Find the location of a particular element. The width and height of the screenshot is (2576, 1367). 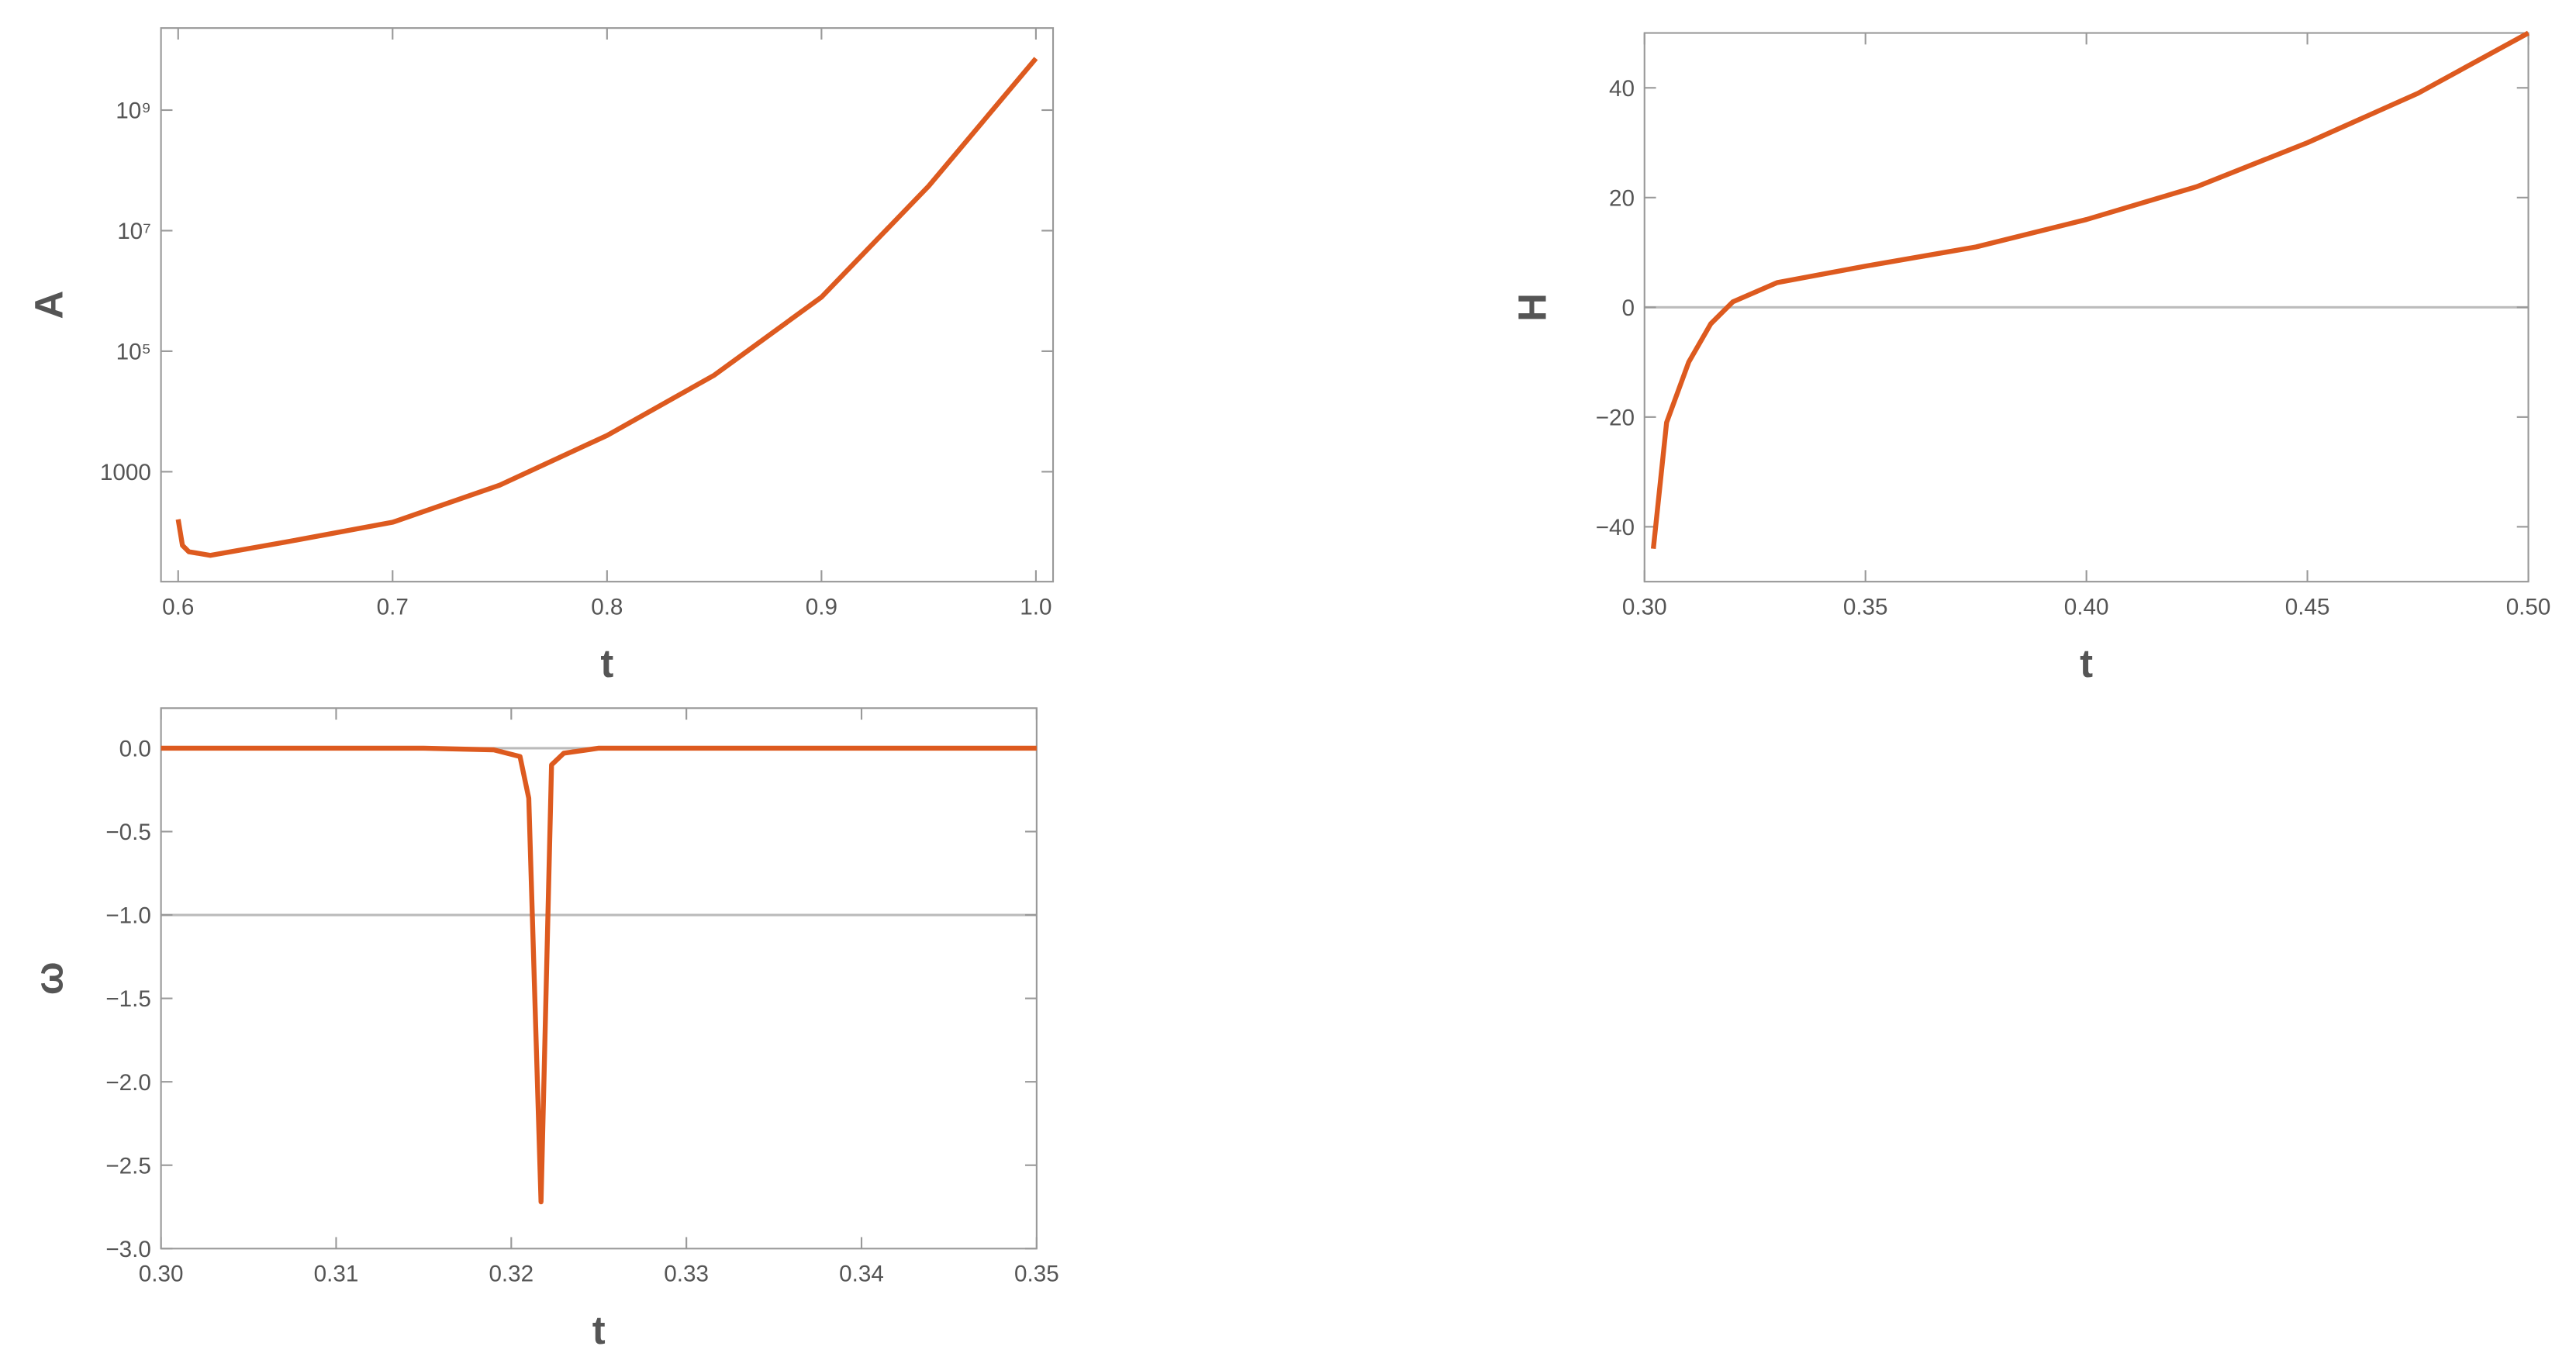

x-tick-label: 0.34 is located at coordinates (862, 1274).